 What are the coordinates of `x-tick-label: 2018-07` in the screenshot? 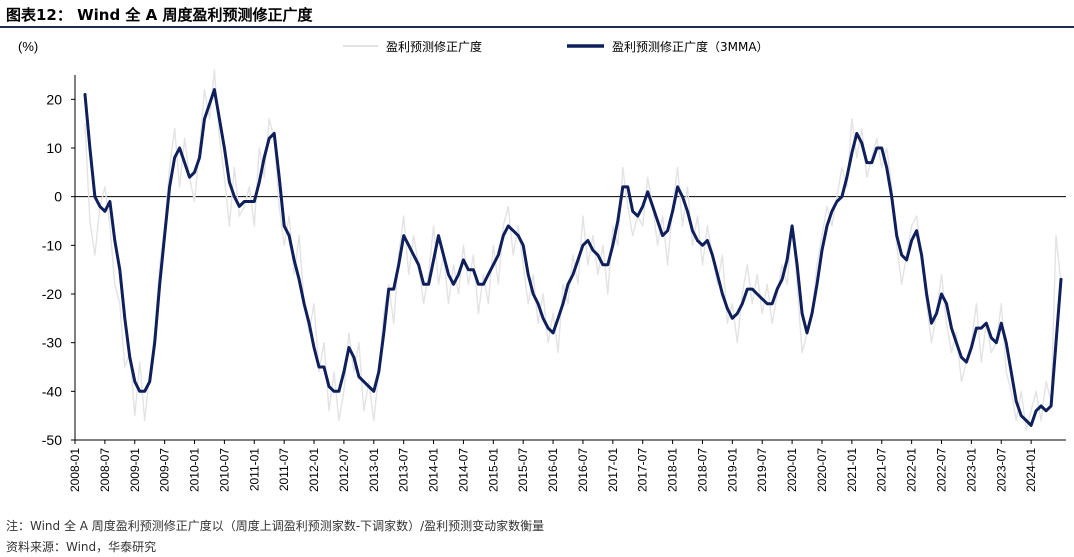 It's located at (702, 470).